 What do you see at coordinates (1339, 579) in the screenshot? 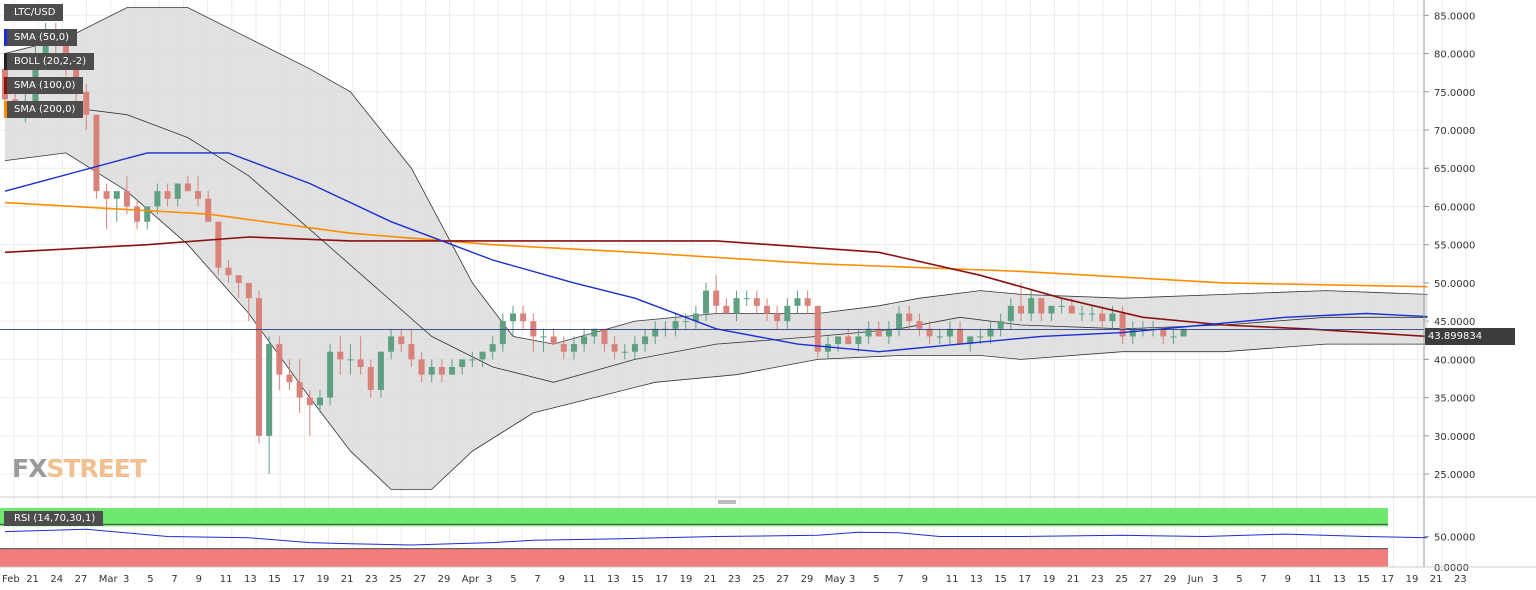
I see `x-tick-label: 13` at bounding box center [1339, 579].